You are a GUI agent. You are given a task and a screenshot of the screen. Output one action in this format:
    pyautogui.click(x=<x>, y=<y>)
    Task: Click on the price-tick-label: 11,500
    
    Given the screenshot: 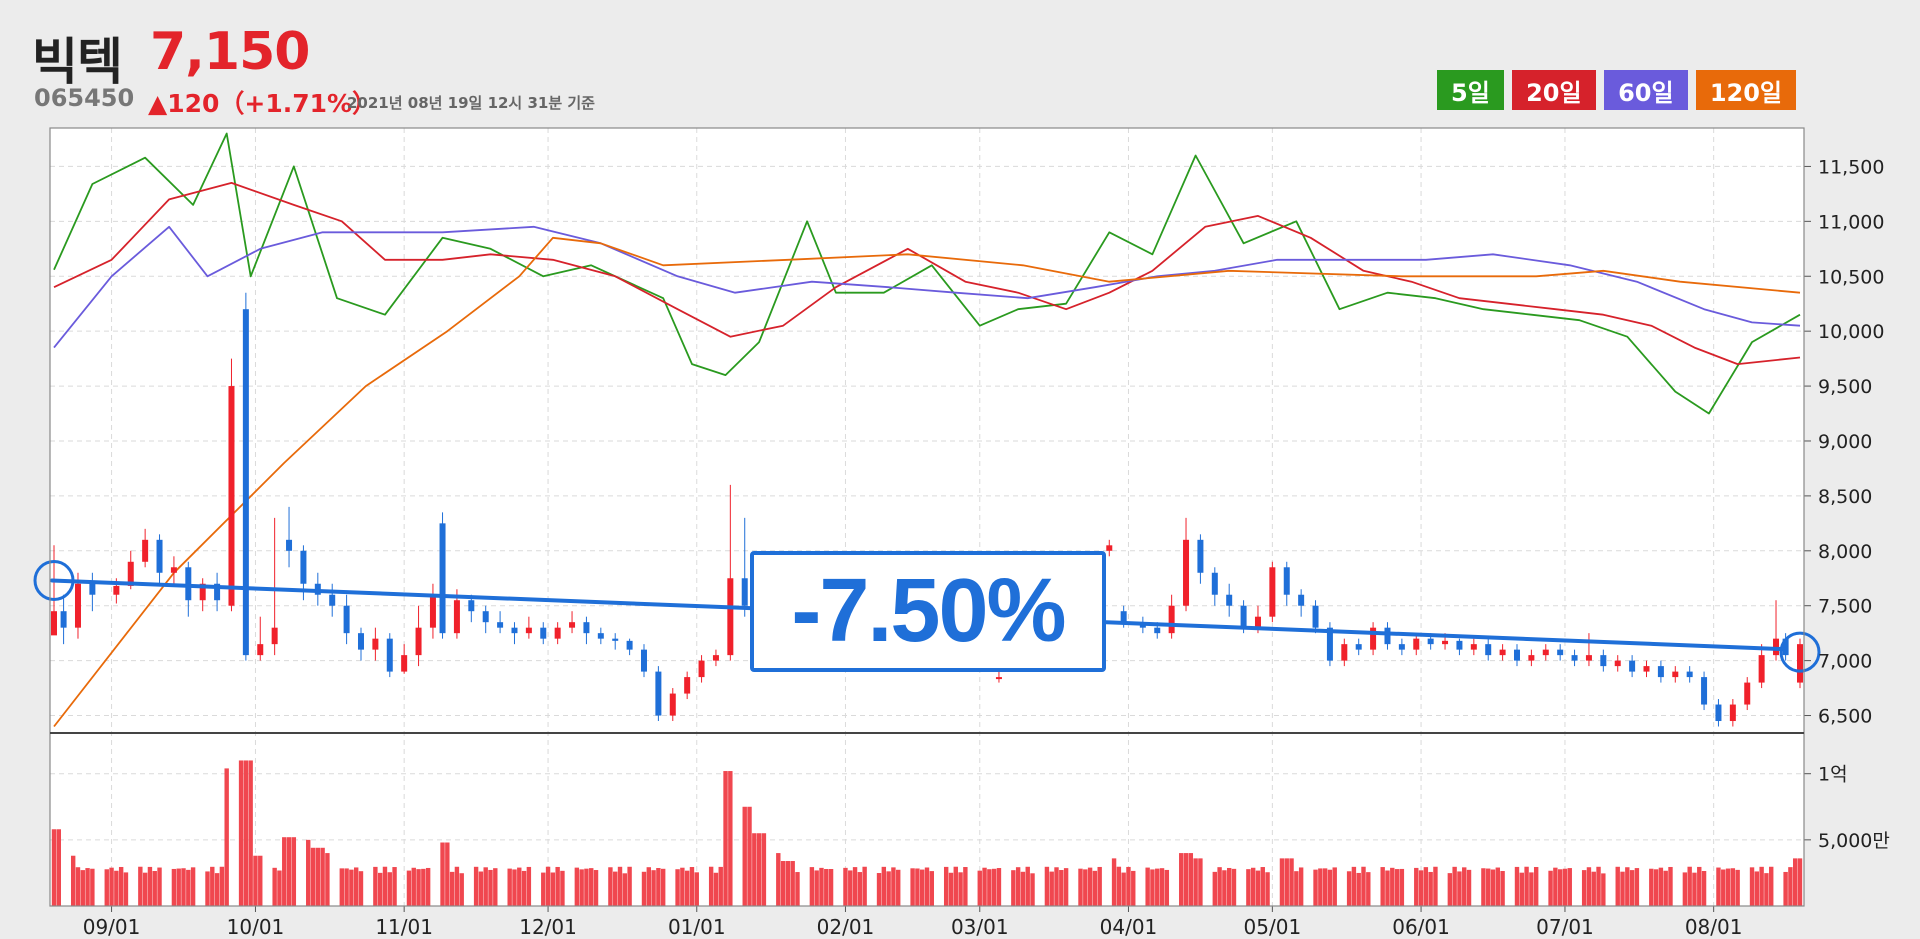 What is the action you would take?
    pyautogui.click(x=1851, y=167)
    